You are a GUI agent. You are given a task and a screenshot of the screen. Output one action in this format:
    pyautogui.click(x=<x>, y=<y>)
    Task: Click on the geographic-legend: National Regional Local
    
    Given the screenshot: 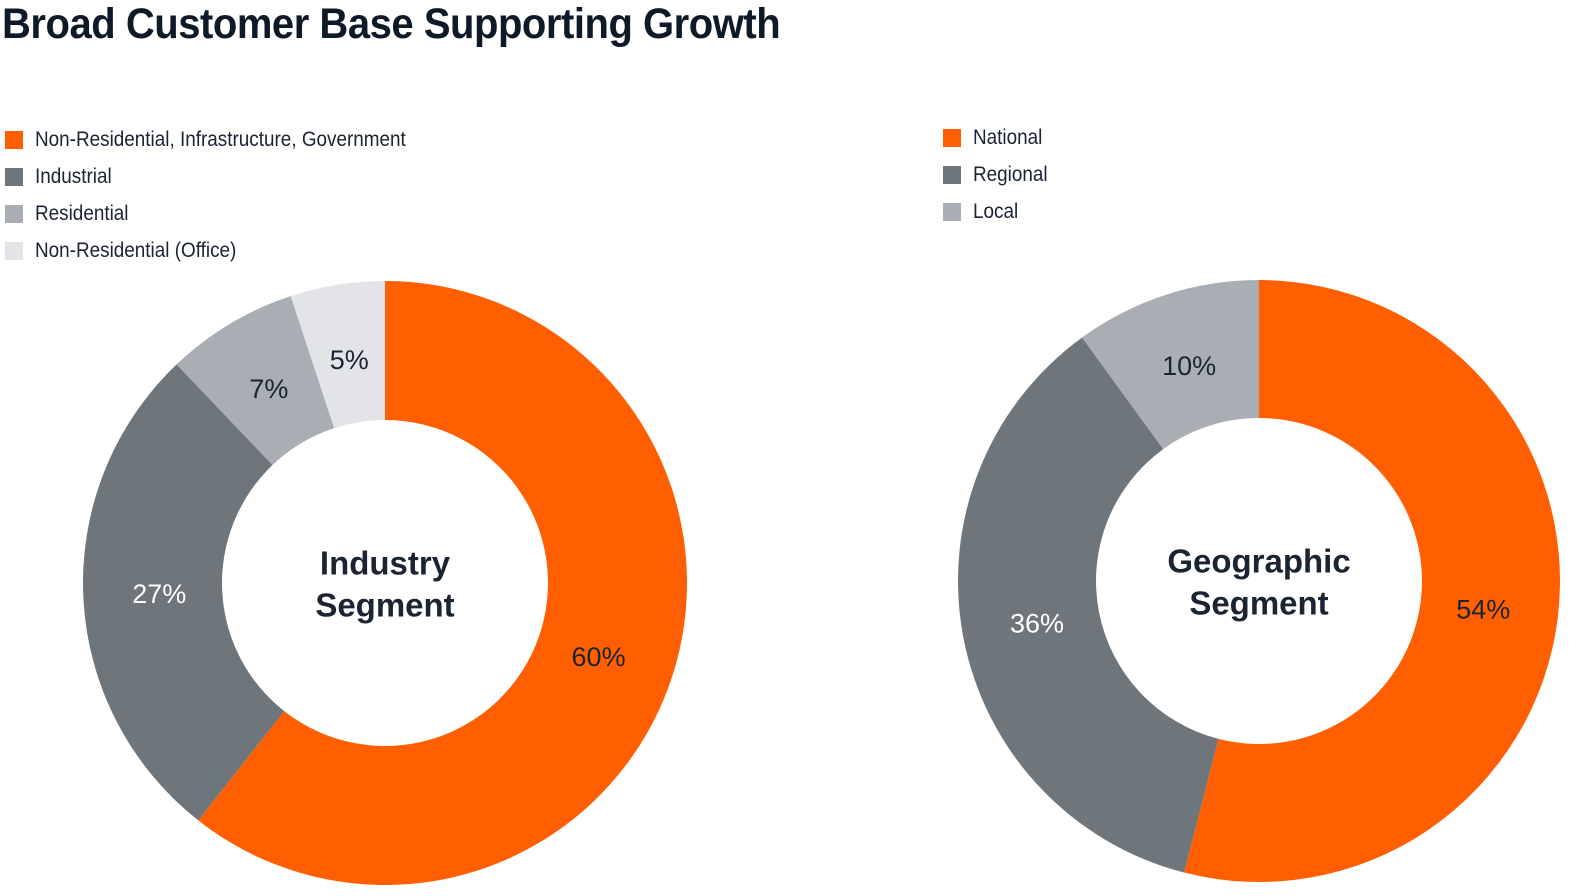 What is the action you would take?
    pyautogui.click(x=999, y=174)
    